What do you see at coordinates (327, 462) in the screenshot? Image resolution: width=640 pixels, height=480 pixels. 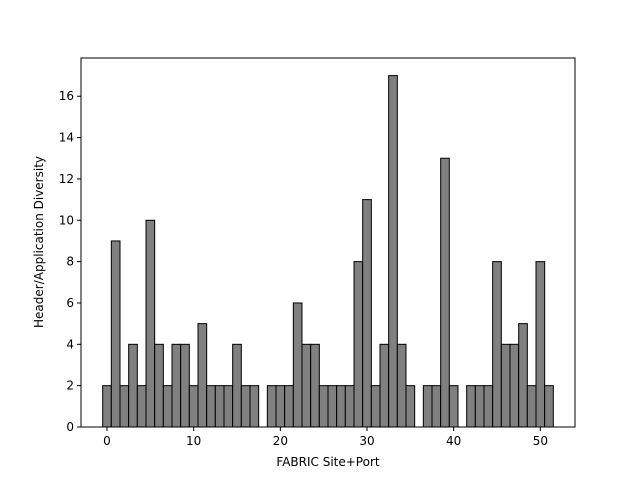 I see `x-axis-label: FABRIC Site+Port` at bounding box center [327, 462].